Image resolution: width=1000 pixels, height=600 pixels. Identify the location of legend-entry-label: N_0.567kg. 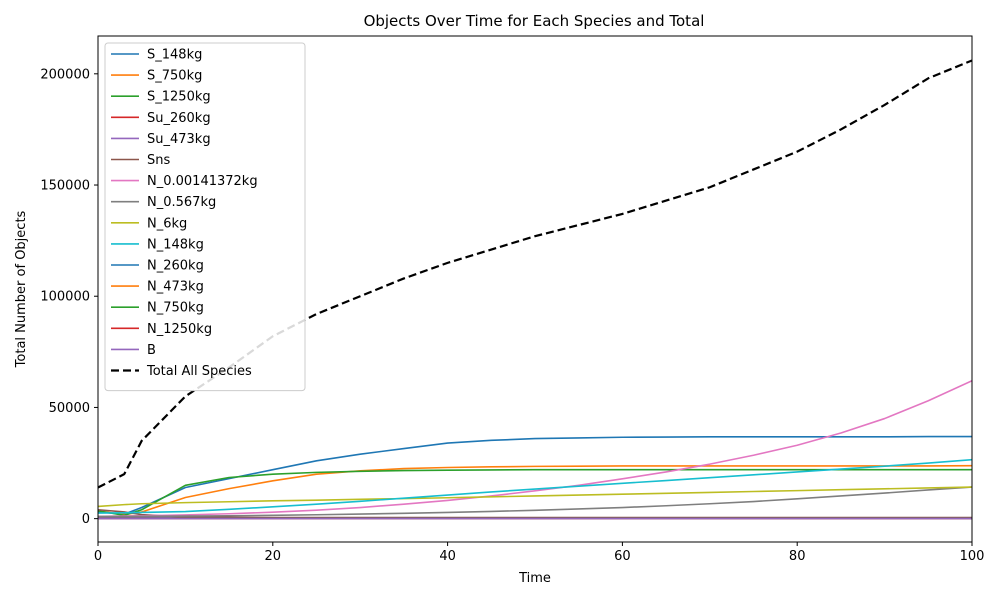
(181, 202).